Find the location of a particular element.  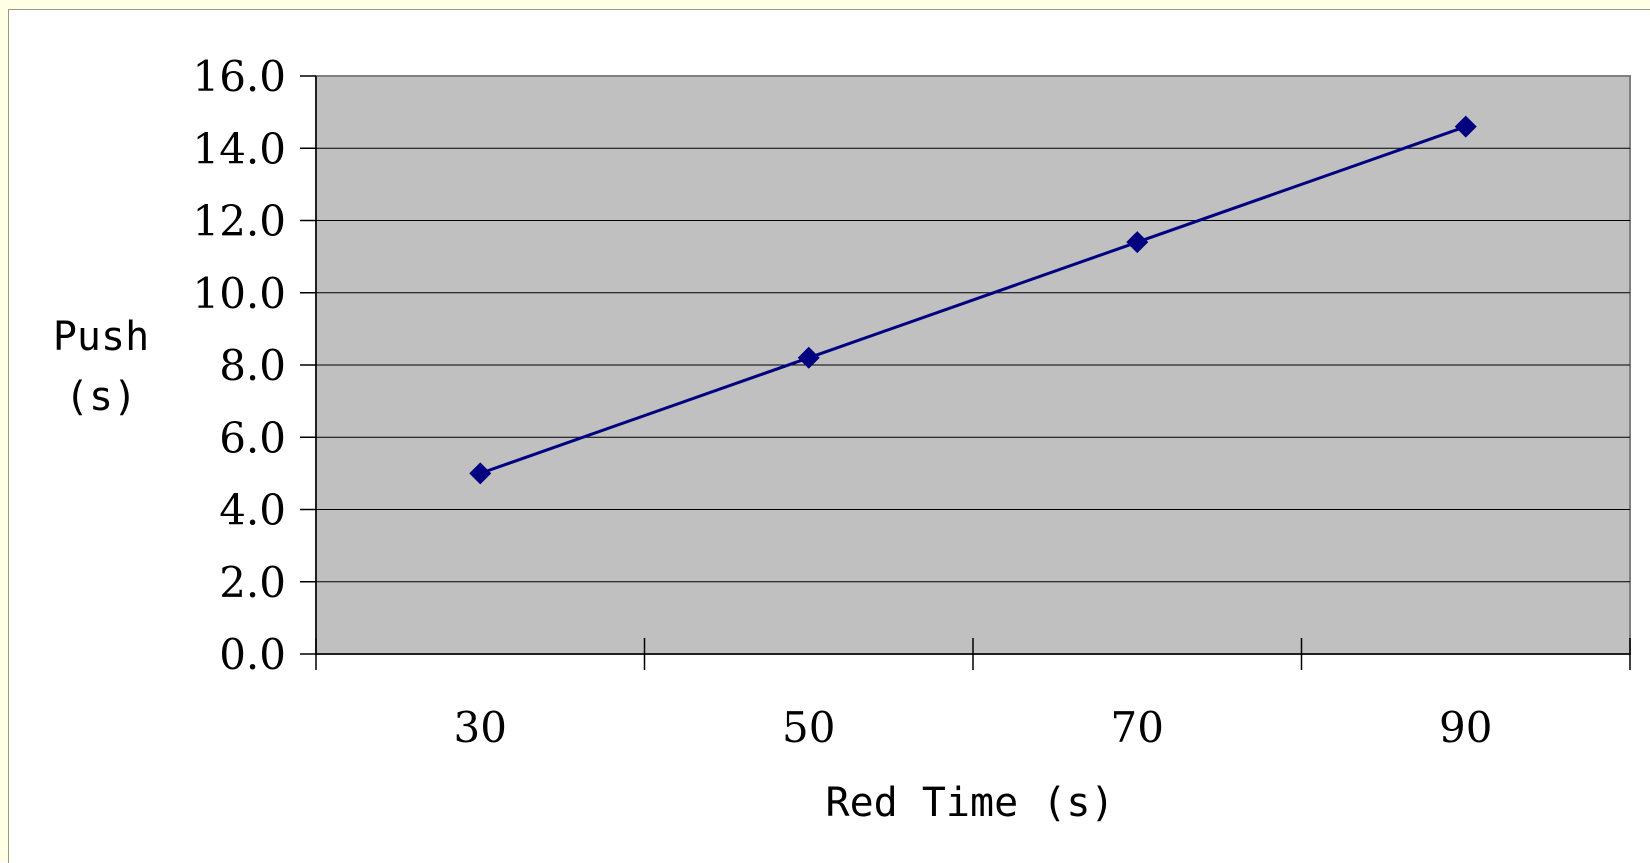

x-tick-label: 50 is located at coordinates (808, 727).